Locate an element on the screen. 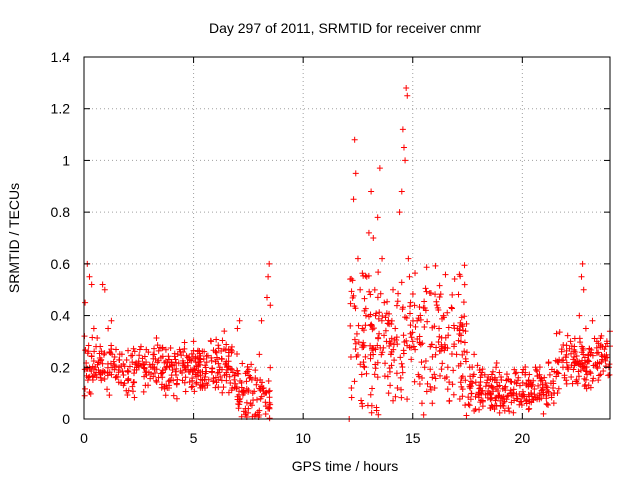 This screenshot has width=640, height=480. y-tick-label: 1.2 is located at coordinates (61, 109).